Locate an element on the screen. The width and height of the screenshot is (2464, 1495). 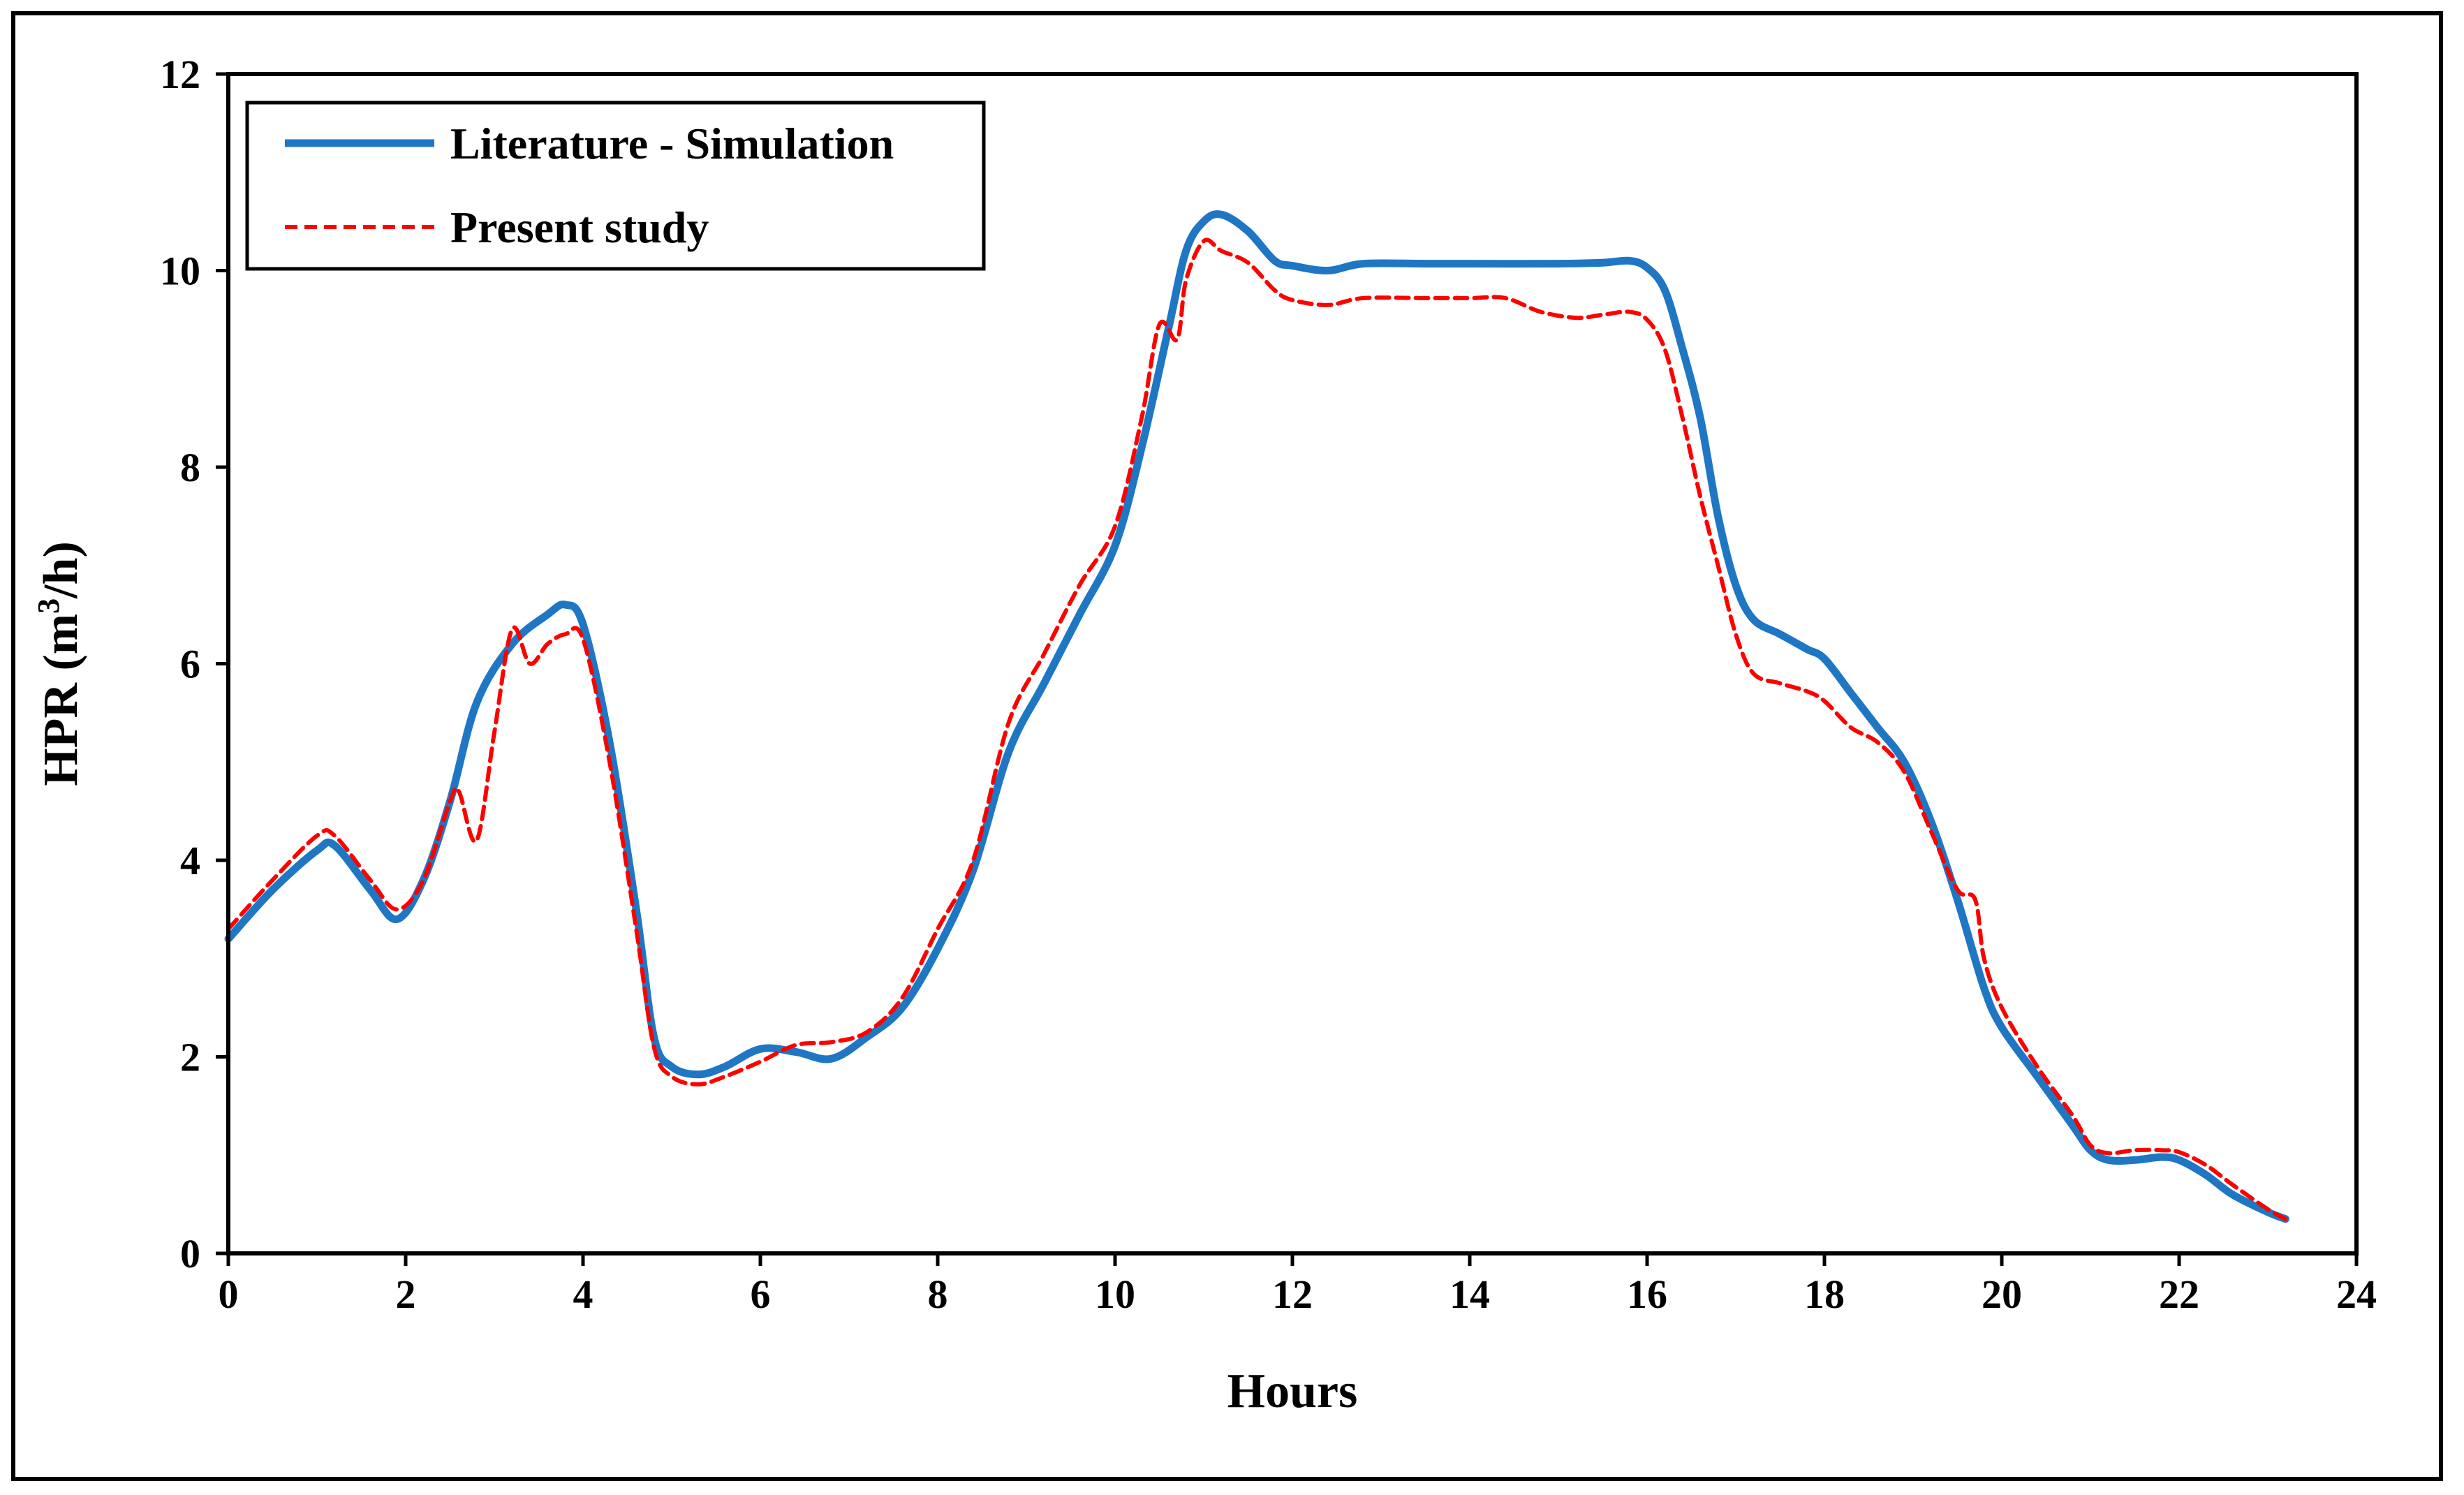
x-tick-label: 24 is located at coordinates (2356, 1294).